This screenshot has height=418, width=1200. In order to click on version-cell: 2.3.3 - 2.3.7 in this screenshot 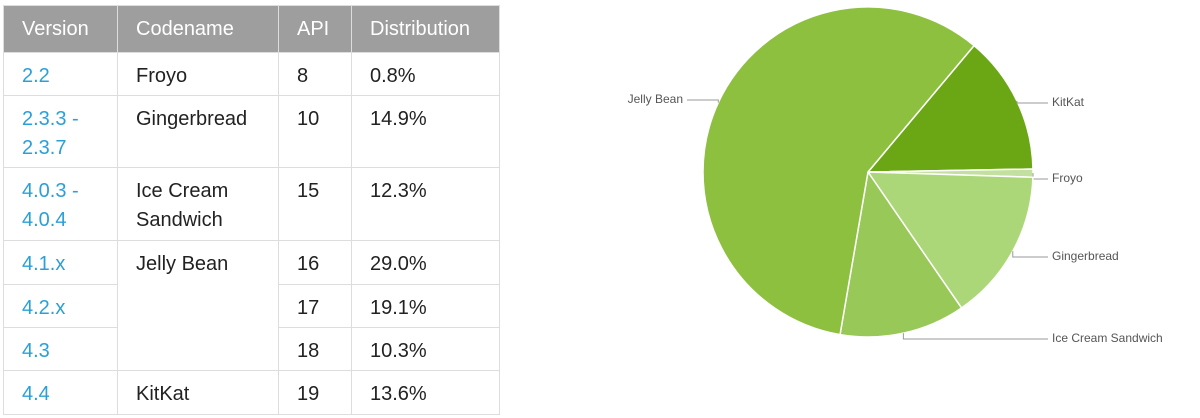, I will do `click(60, 131)`.